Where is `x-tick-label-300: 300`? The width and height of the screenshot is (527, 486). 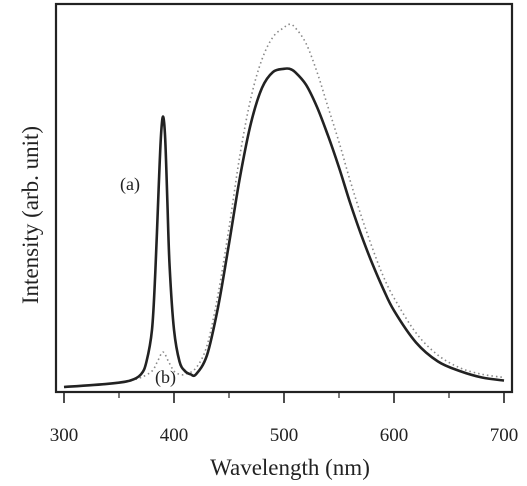
x-tick-label-300: 300 is located at coordinates (64, 435).